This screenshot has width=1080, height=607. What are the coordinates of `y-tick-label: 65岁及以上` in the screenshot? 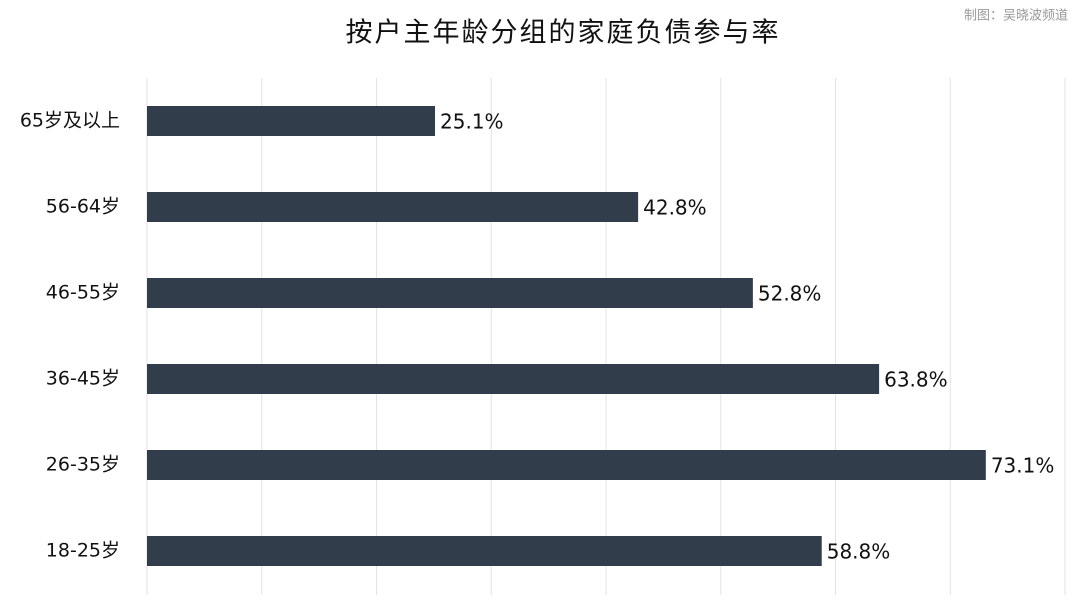 It's located at (70, 121).